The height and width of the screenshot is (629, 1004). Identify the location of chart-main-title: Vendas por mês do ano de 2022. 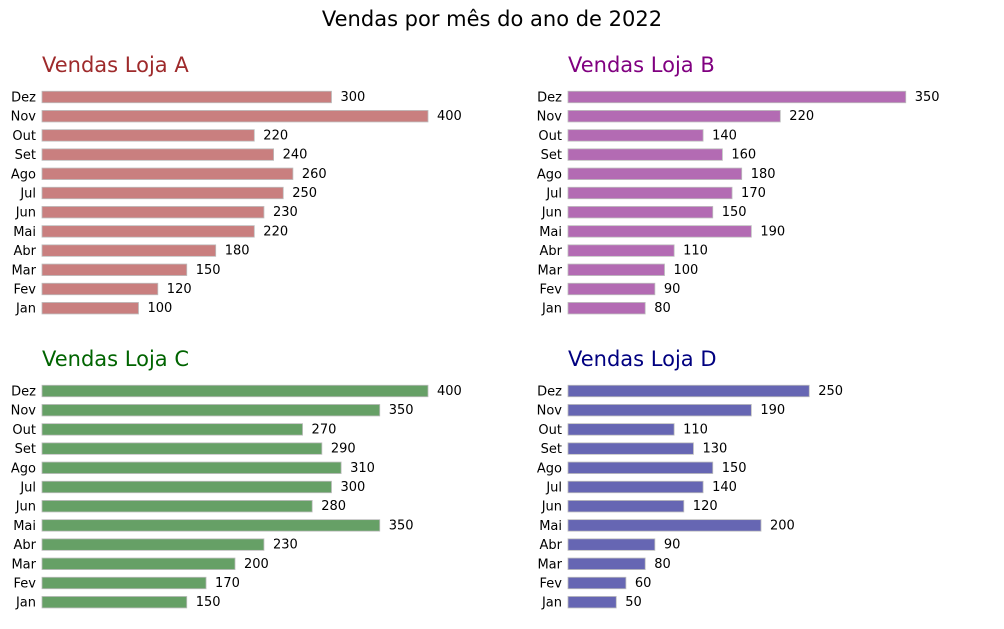
(492, 19).